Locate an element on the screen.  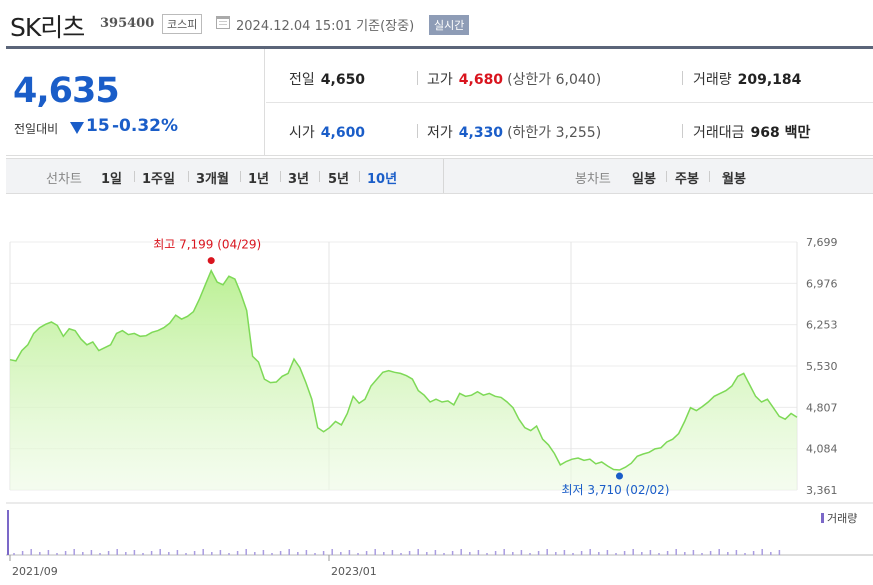
period-1d: 1일 is located at coordinates (112, 179).